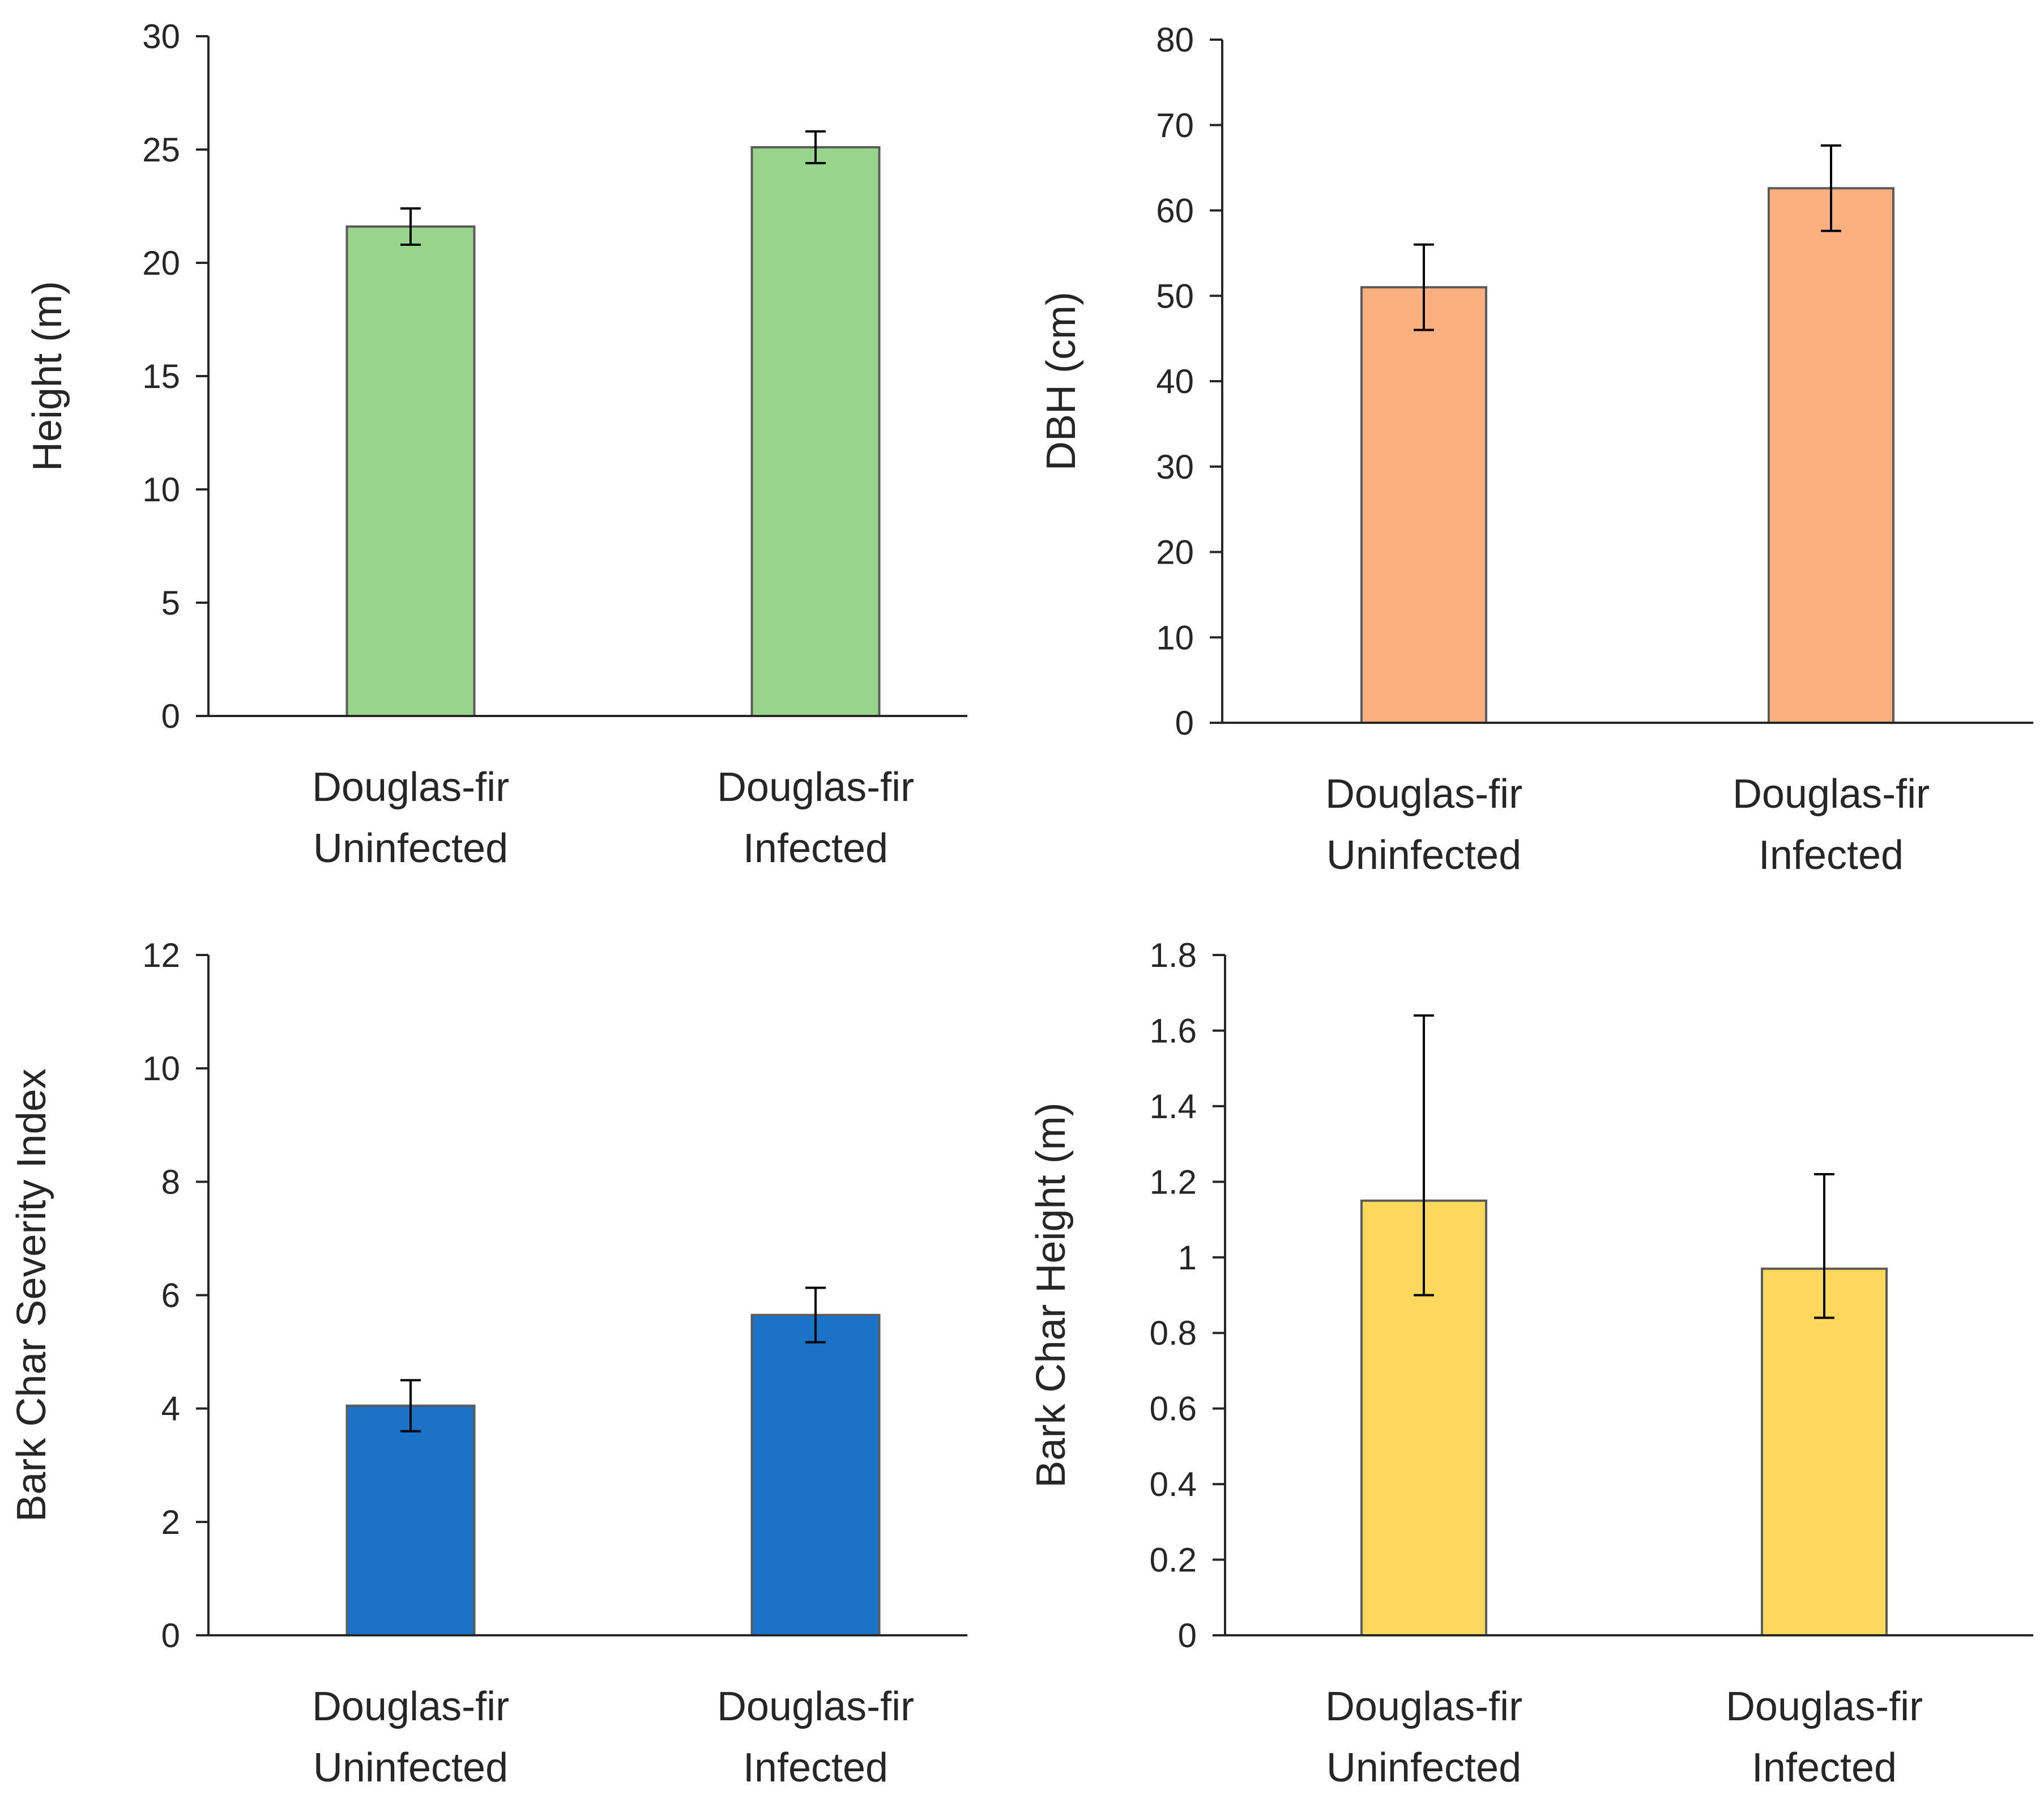 The image size is (2044, 1799). Describe the element at coordinates (170, 603) in the screenshot. I see `y-tick-label: 5` at that location.